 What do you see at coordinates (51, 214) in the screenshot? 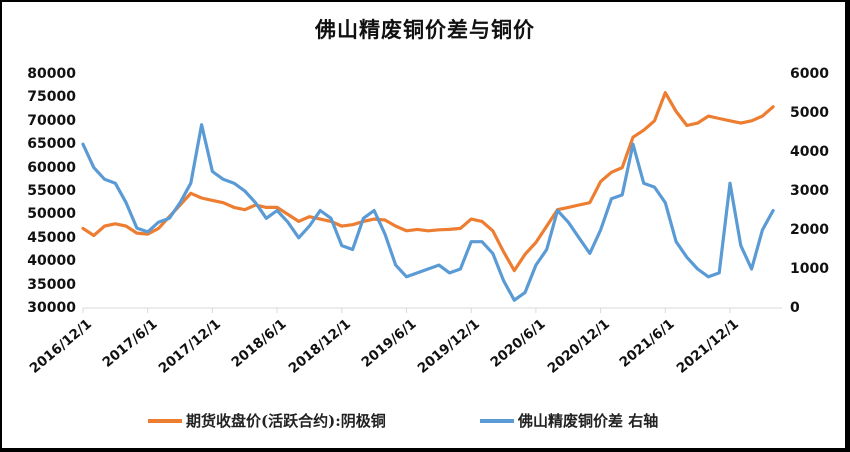
I see `left-y-tick-label: 50000` at bounding box center [51, 214].